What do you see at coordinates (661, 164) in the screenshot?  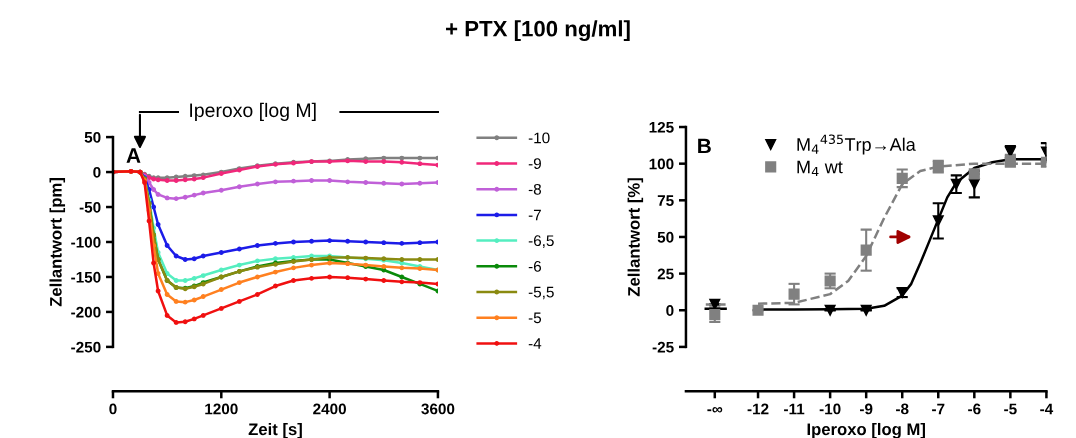 I see `y-tick-label: 100` at bounding box center [661, 164].